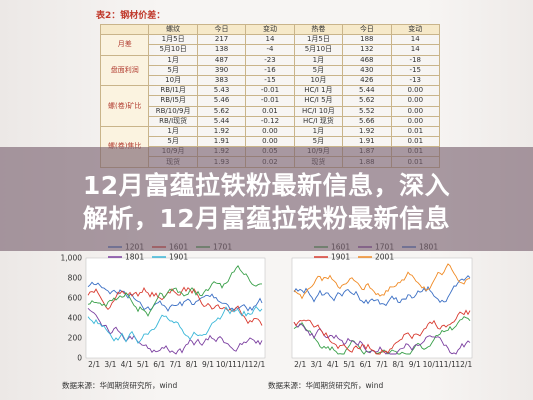 The height and width of the screenshot is (400, 533). Describe the element at coordinates (271, 50) in the screenshot. I see `table-row: 5月10日 138 -4 5月10日 132 14` at that location.